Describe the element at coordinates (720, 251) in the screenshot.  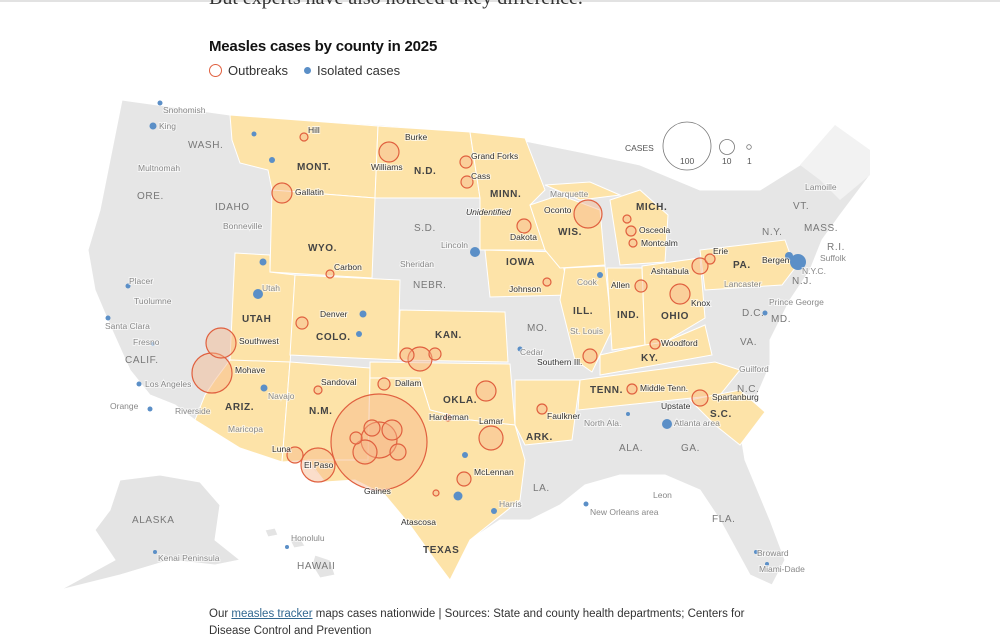
I see `county-label: Erie` at that location.